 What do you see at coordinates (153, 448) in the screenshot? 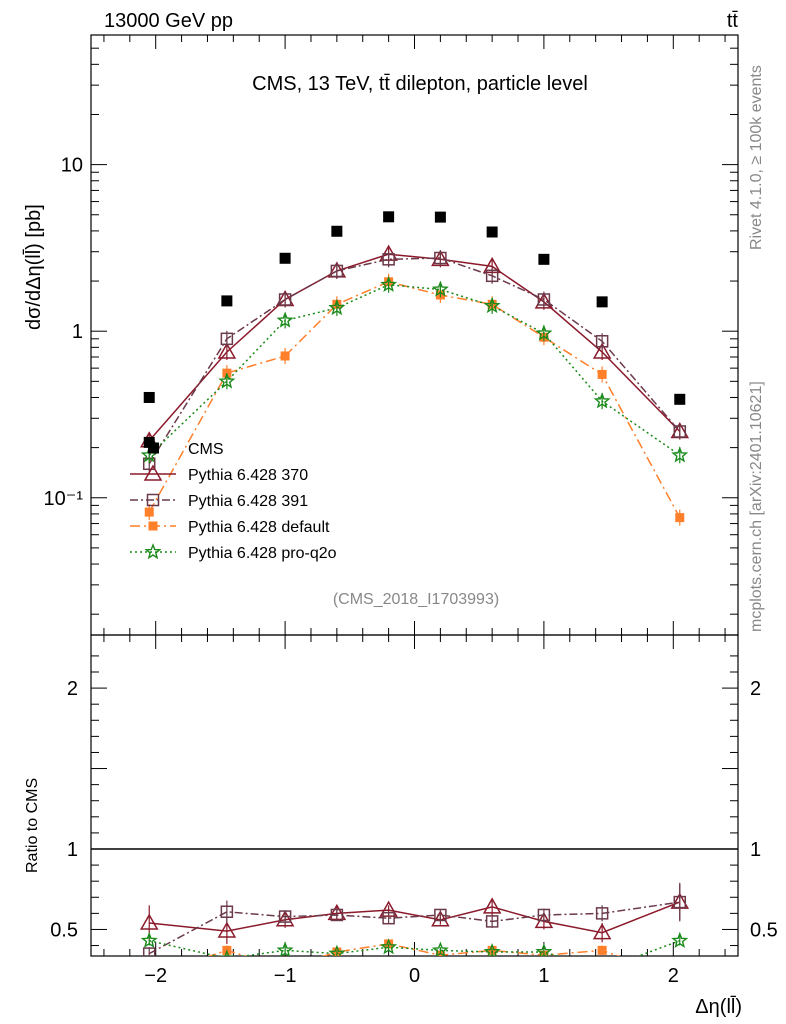
I see `legend-marker-data` at bounding box center [153, 448].